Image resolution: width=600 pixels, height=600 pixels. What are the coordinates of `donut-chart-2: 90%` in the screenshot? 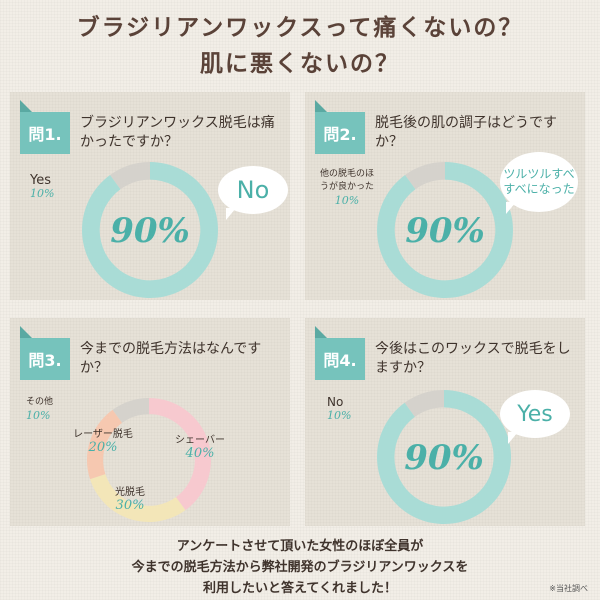 It's located at (445, 230).